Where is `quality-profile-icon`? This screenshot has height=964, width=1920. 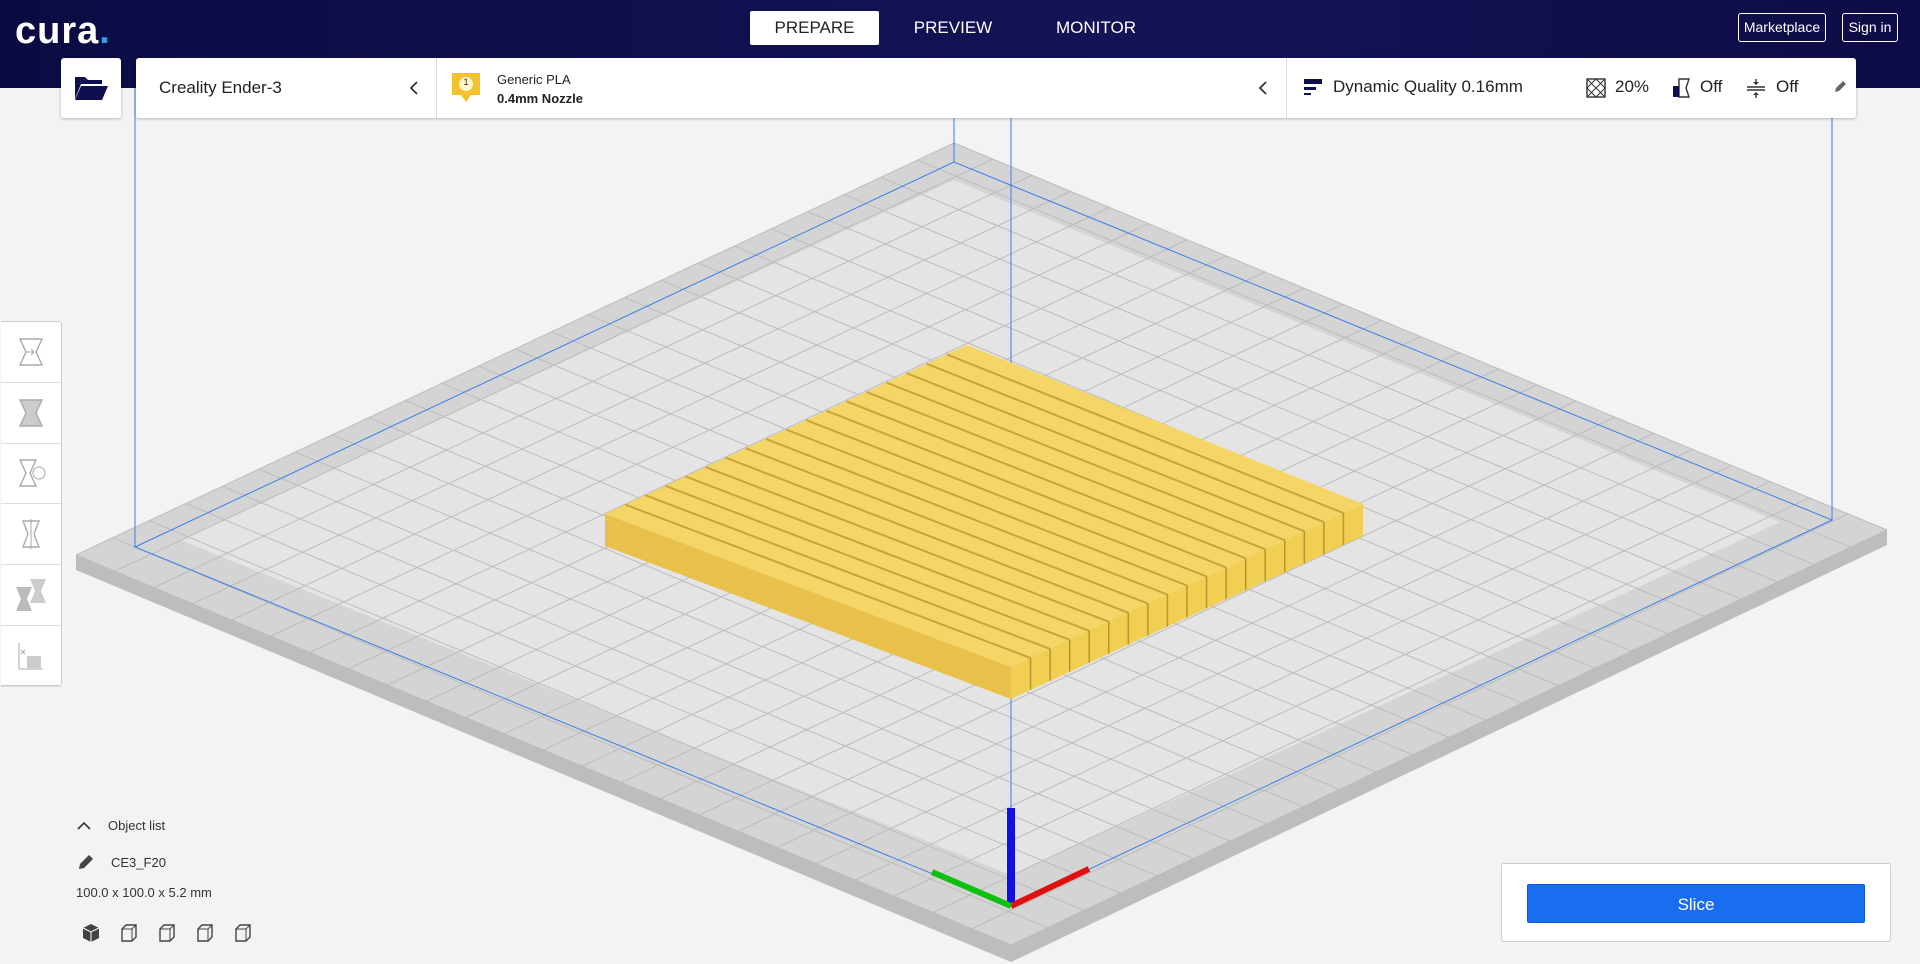
quality-profile-icon is located at coordinates (1313, 87).